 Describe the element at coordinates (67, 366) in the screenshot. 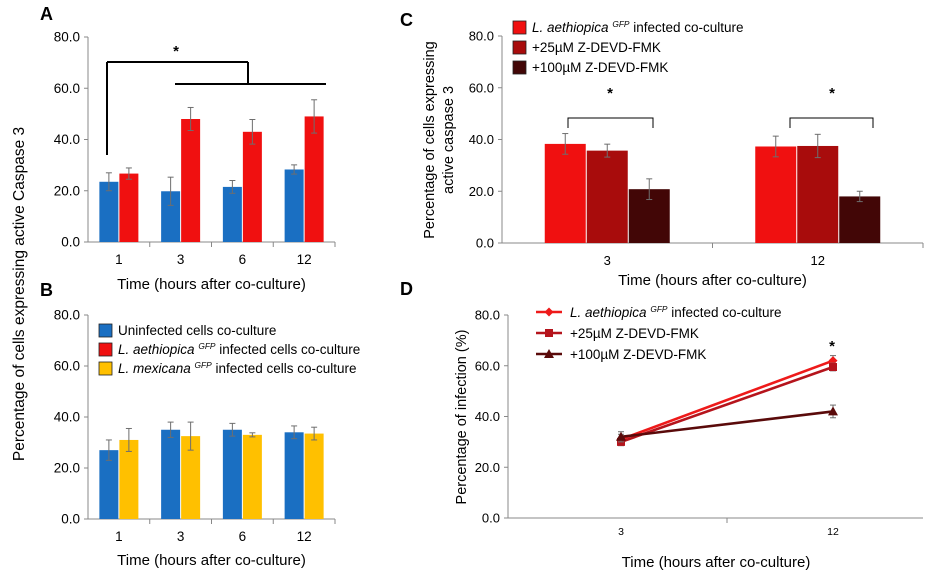

I see `panel-b-y-tick-label: 60.0` at that location.